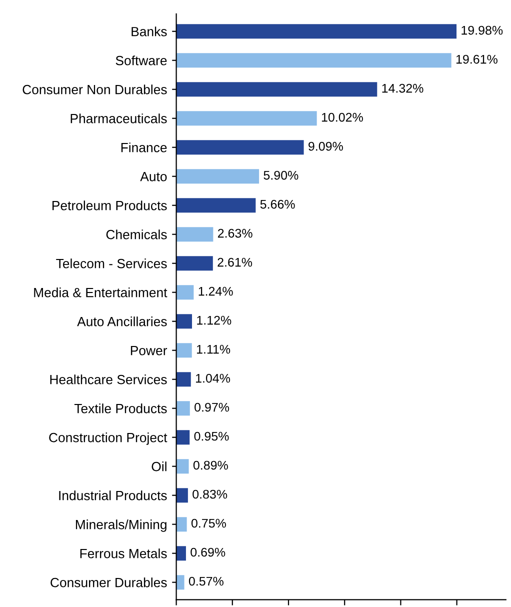  Describe the element at coordinates (149, 31) in the screenshot. I see `y-tick-label: Banks` at that location.